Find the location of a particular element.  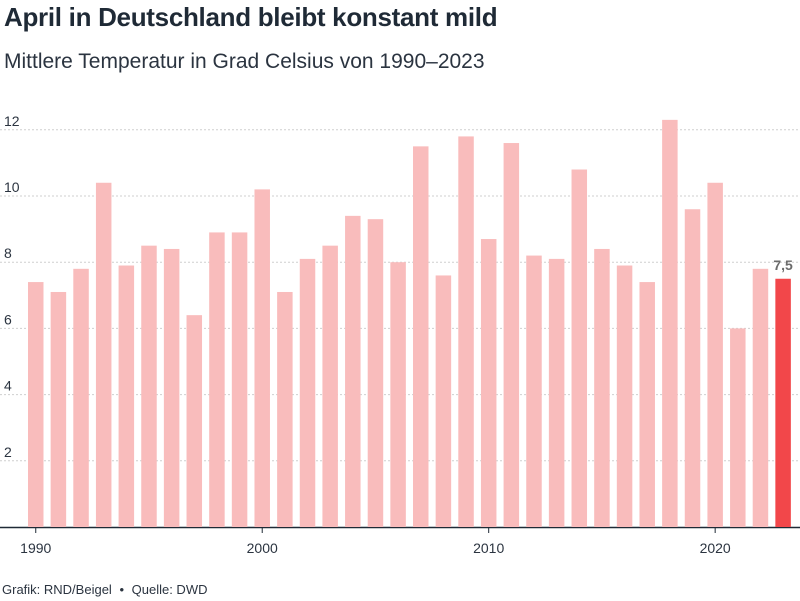

bar-2010 is located at coordinates (488, 383).